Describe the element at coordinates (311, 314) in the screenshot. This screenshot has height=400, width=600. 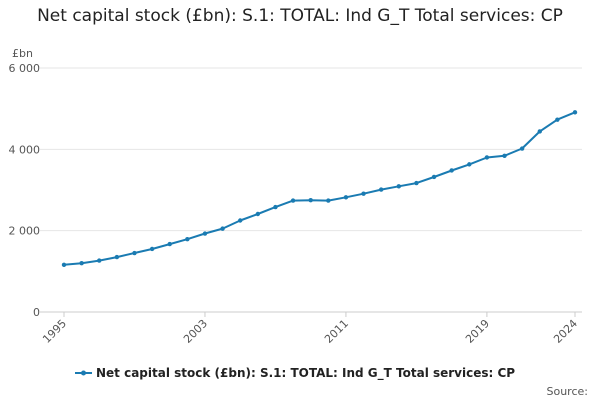
I see `x-axis` at that location.